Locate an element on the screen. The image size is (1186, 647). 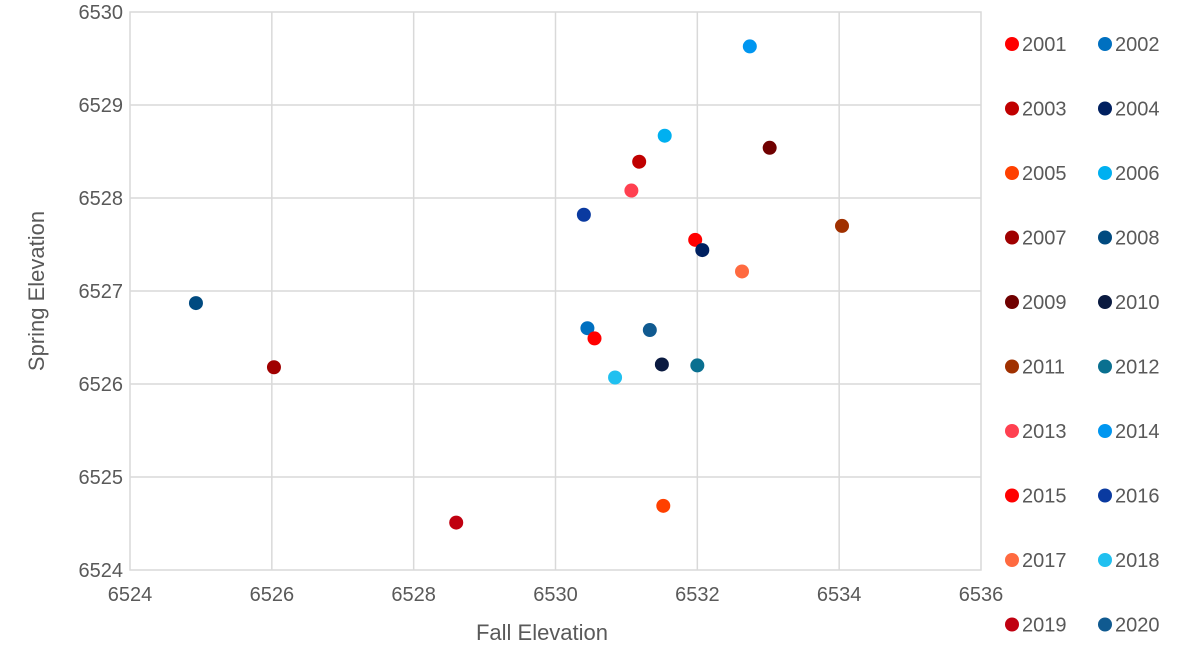
legend-entry: 2003 is located at coordinates (1036, 110).